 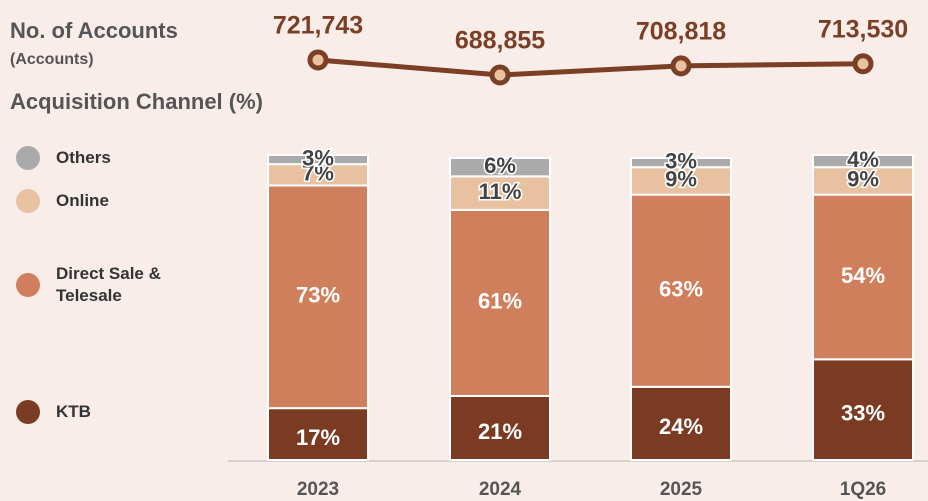 I want to click on legend-item: Direct Sale & Telesale, so click(x=96, y=285).